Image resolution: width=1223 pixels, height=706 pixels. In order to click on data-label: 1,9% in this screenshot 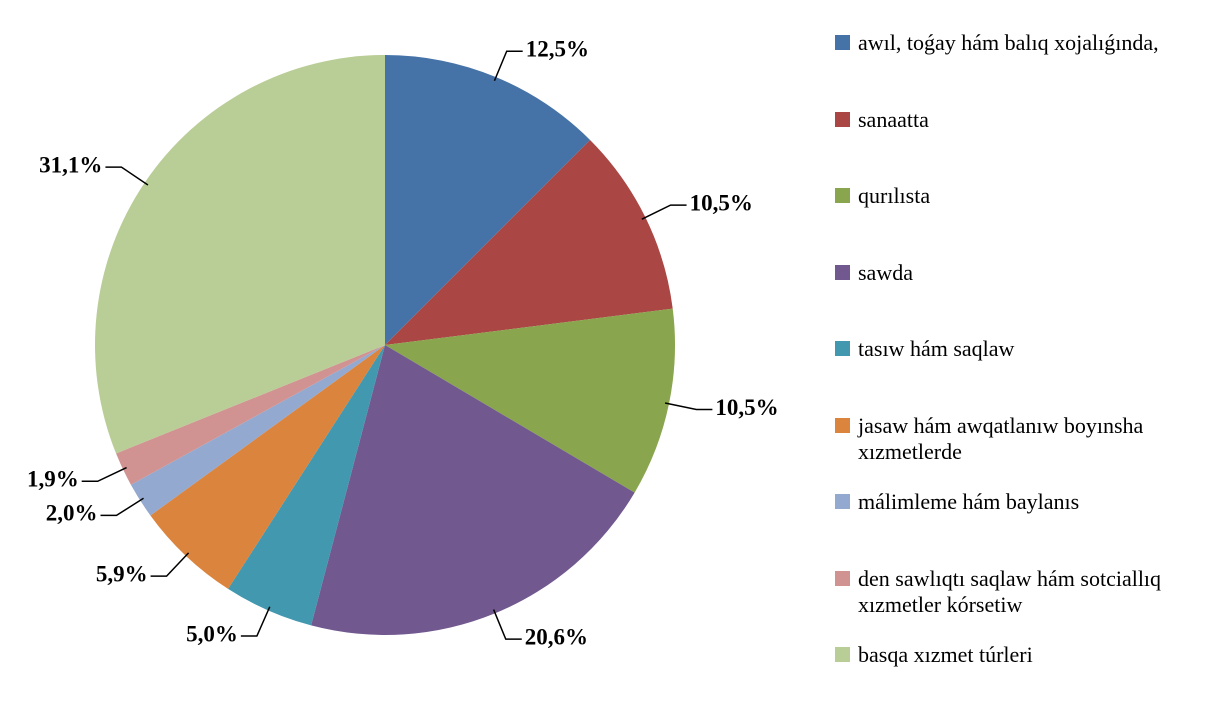, I will do `click(53, 479)`.